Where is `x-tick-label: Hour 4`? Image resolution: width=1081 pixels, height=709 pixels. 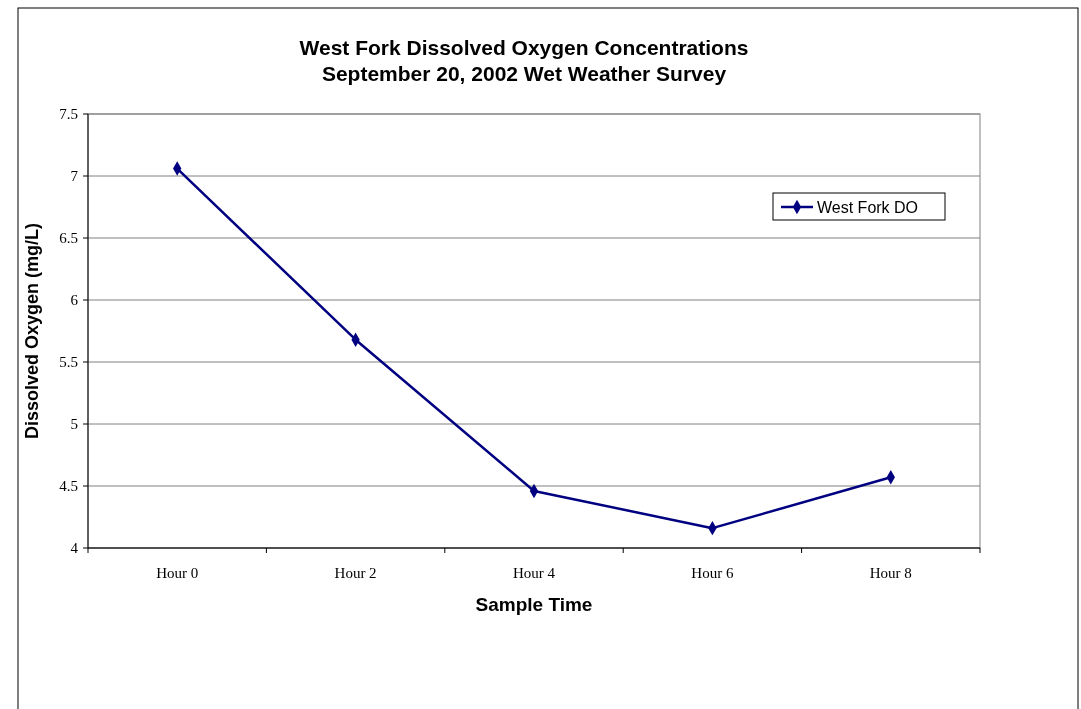
x-tick-label: Hour 4 is located at coordinates (534, 573).